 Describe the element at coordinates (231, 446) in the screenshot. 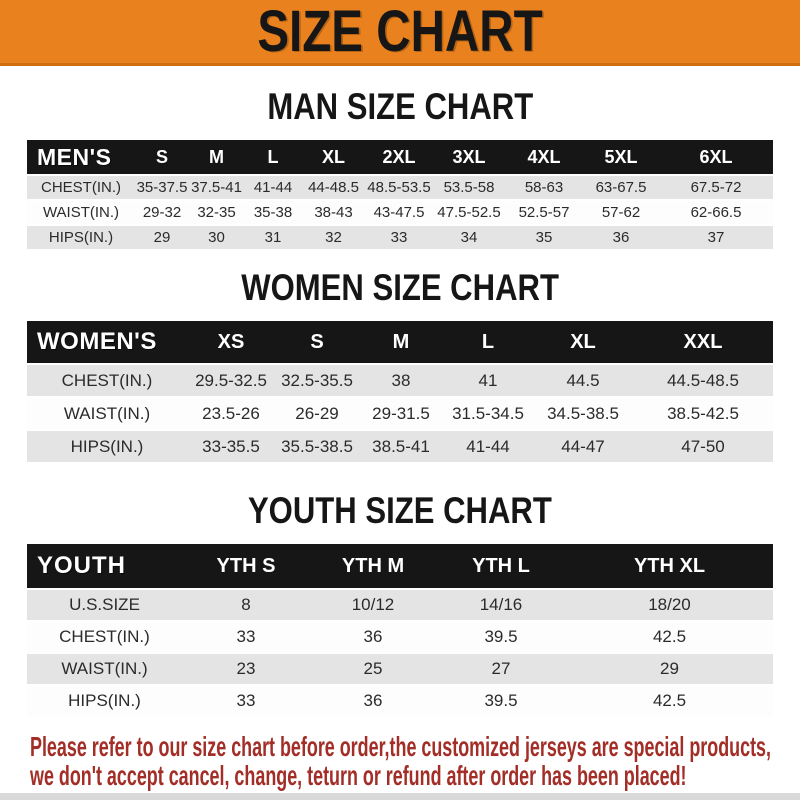

I see `women-size-value-cell: 33-35.5` at that location.